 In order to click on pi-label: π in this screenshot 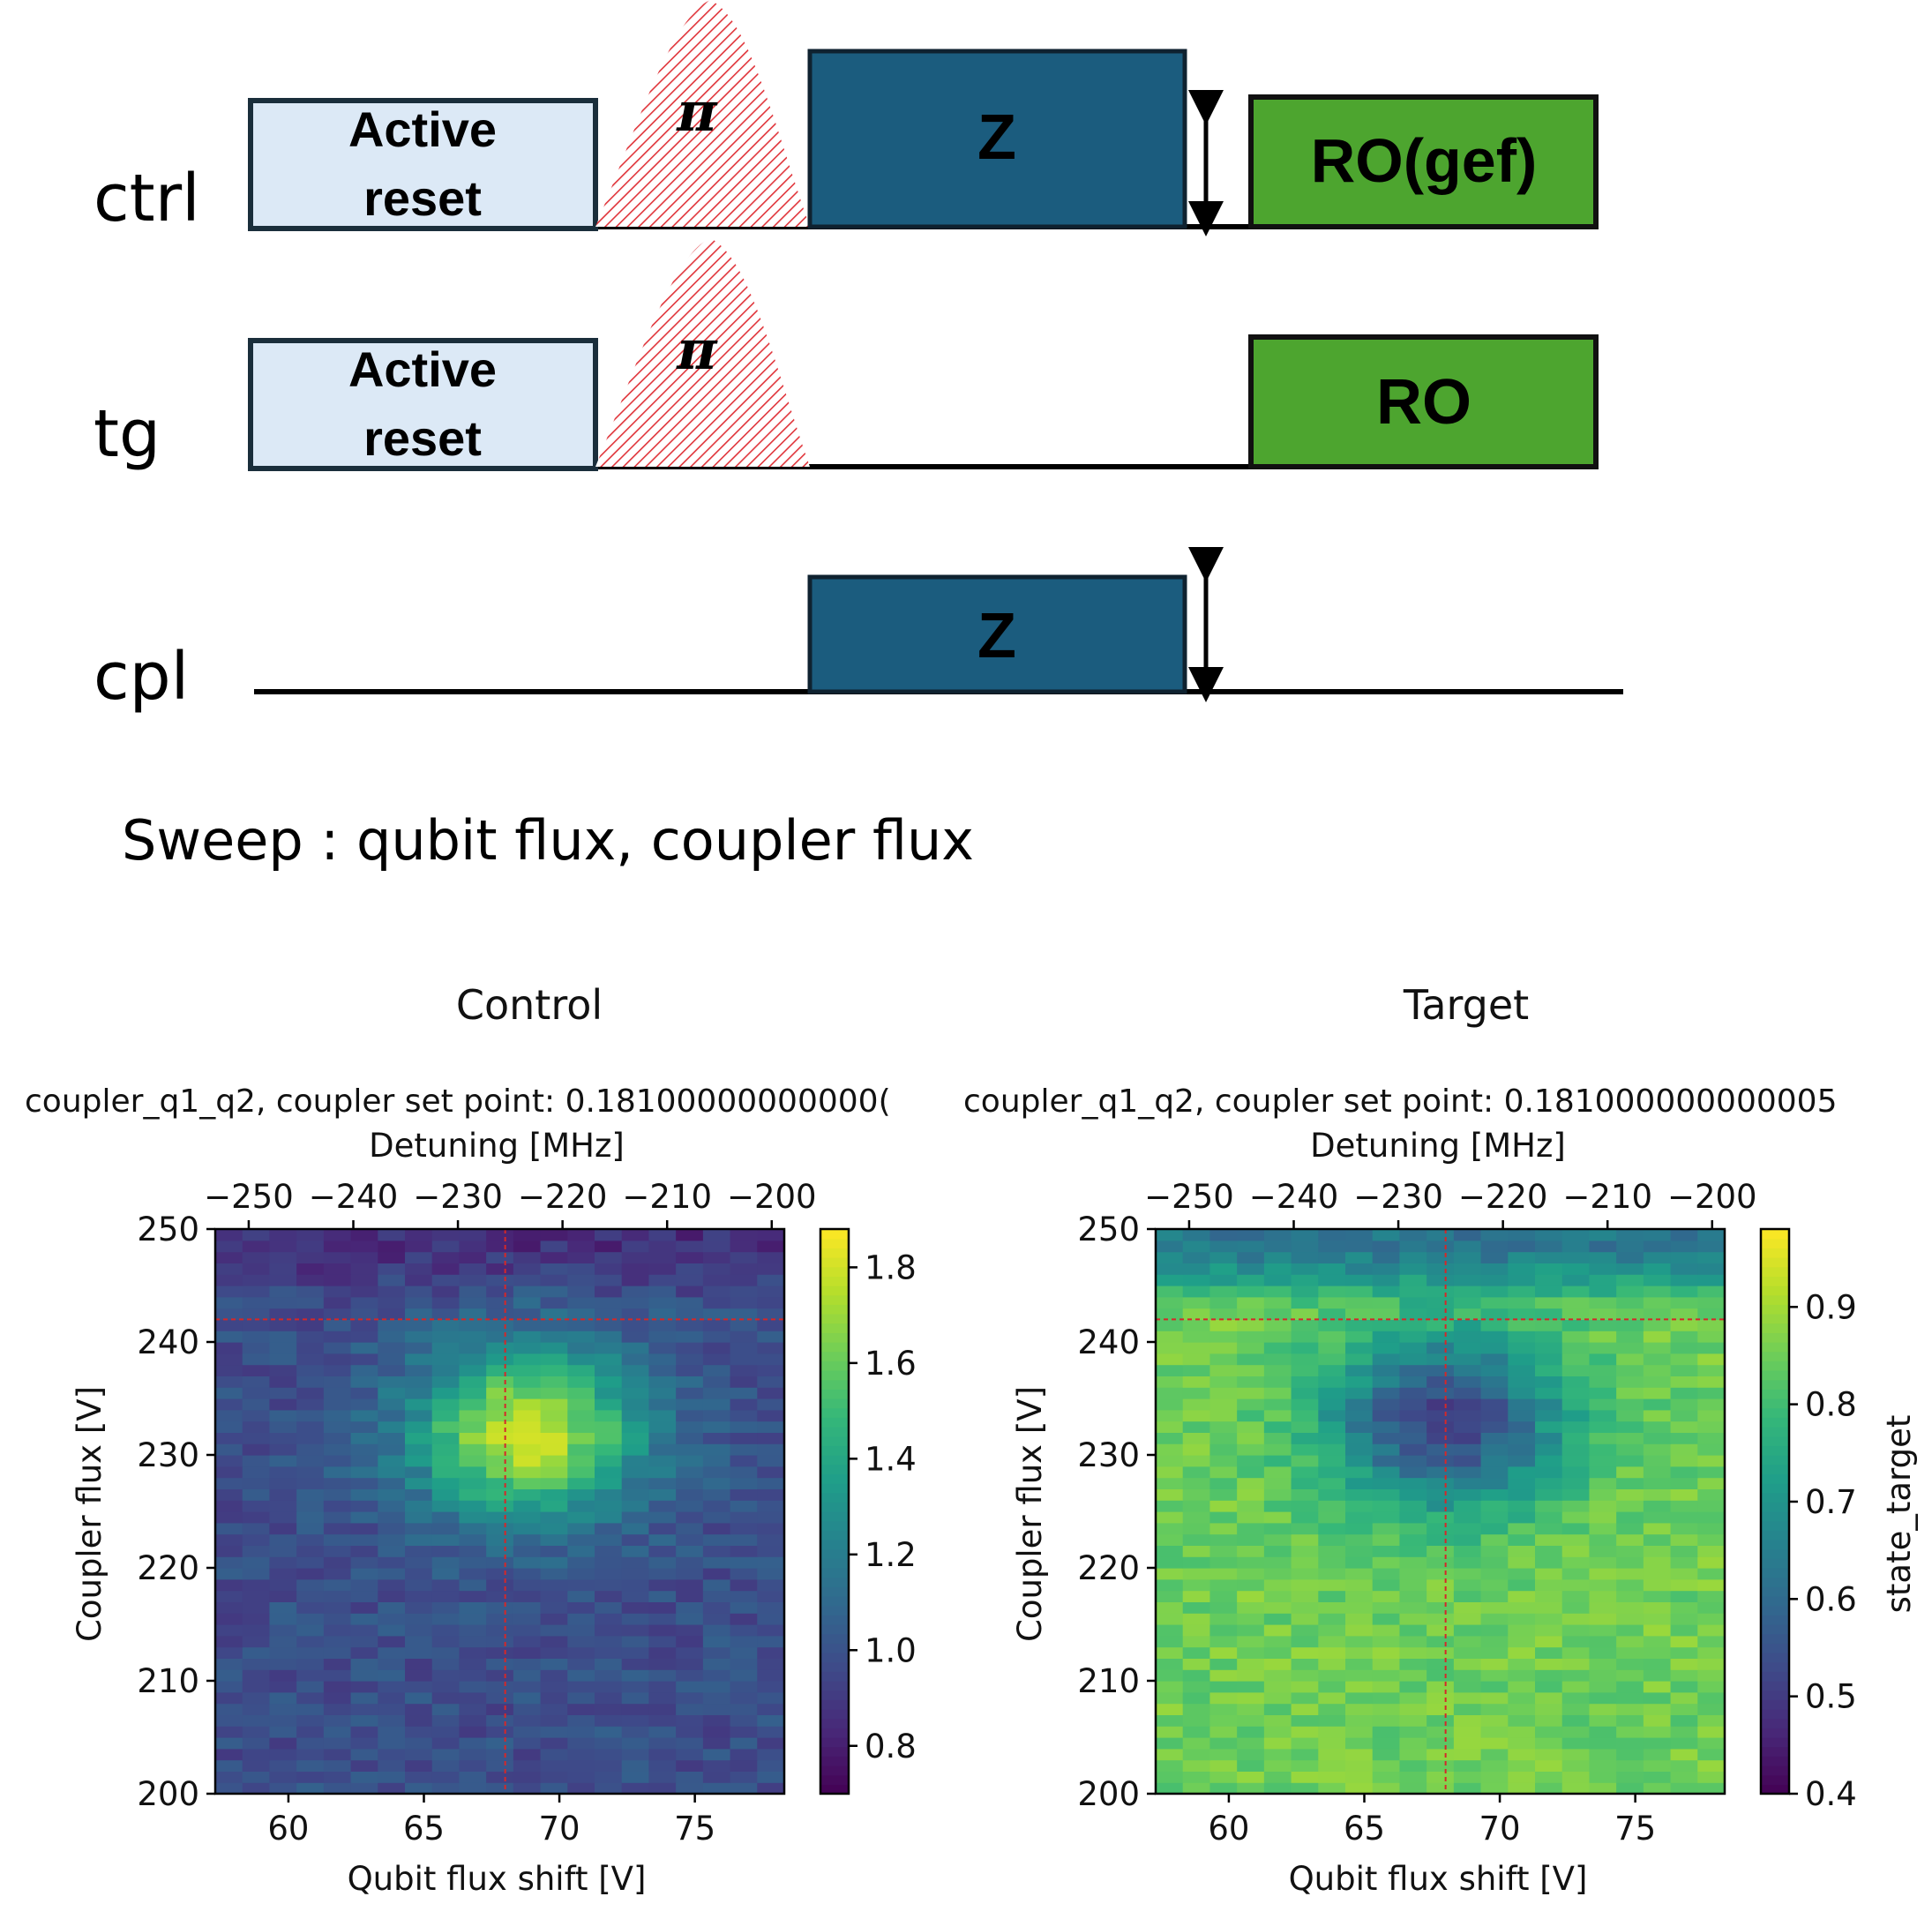, I will do `click(697, 112)`.